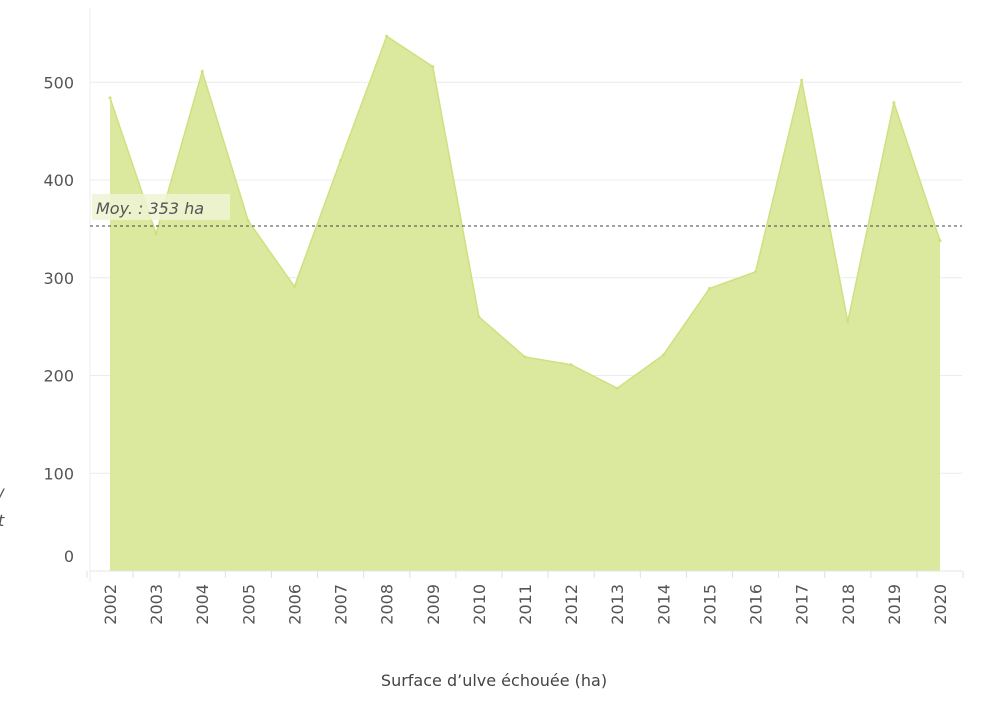 Image resolution: width=989 pixels, height=708 pixels. I want to click on x-tick-label-2003: 2003, so click(156, 604).